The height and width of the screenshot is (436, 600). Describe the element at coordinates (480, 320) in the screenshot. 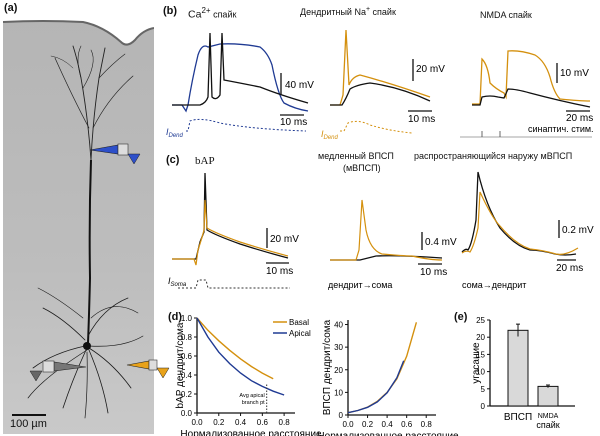

I see `y-tick-label: 25` at that location.